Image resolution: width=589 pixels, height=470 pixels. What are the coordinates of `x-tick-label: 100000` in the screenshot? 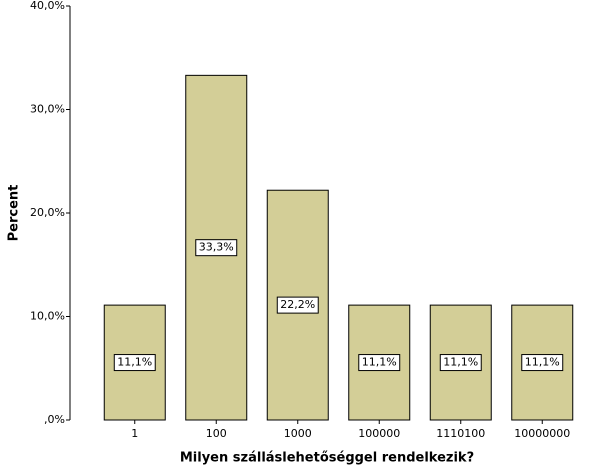 It's located at (379, 433).